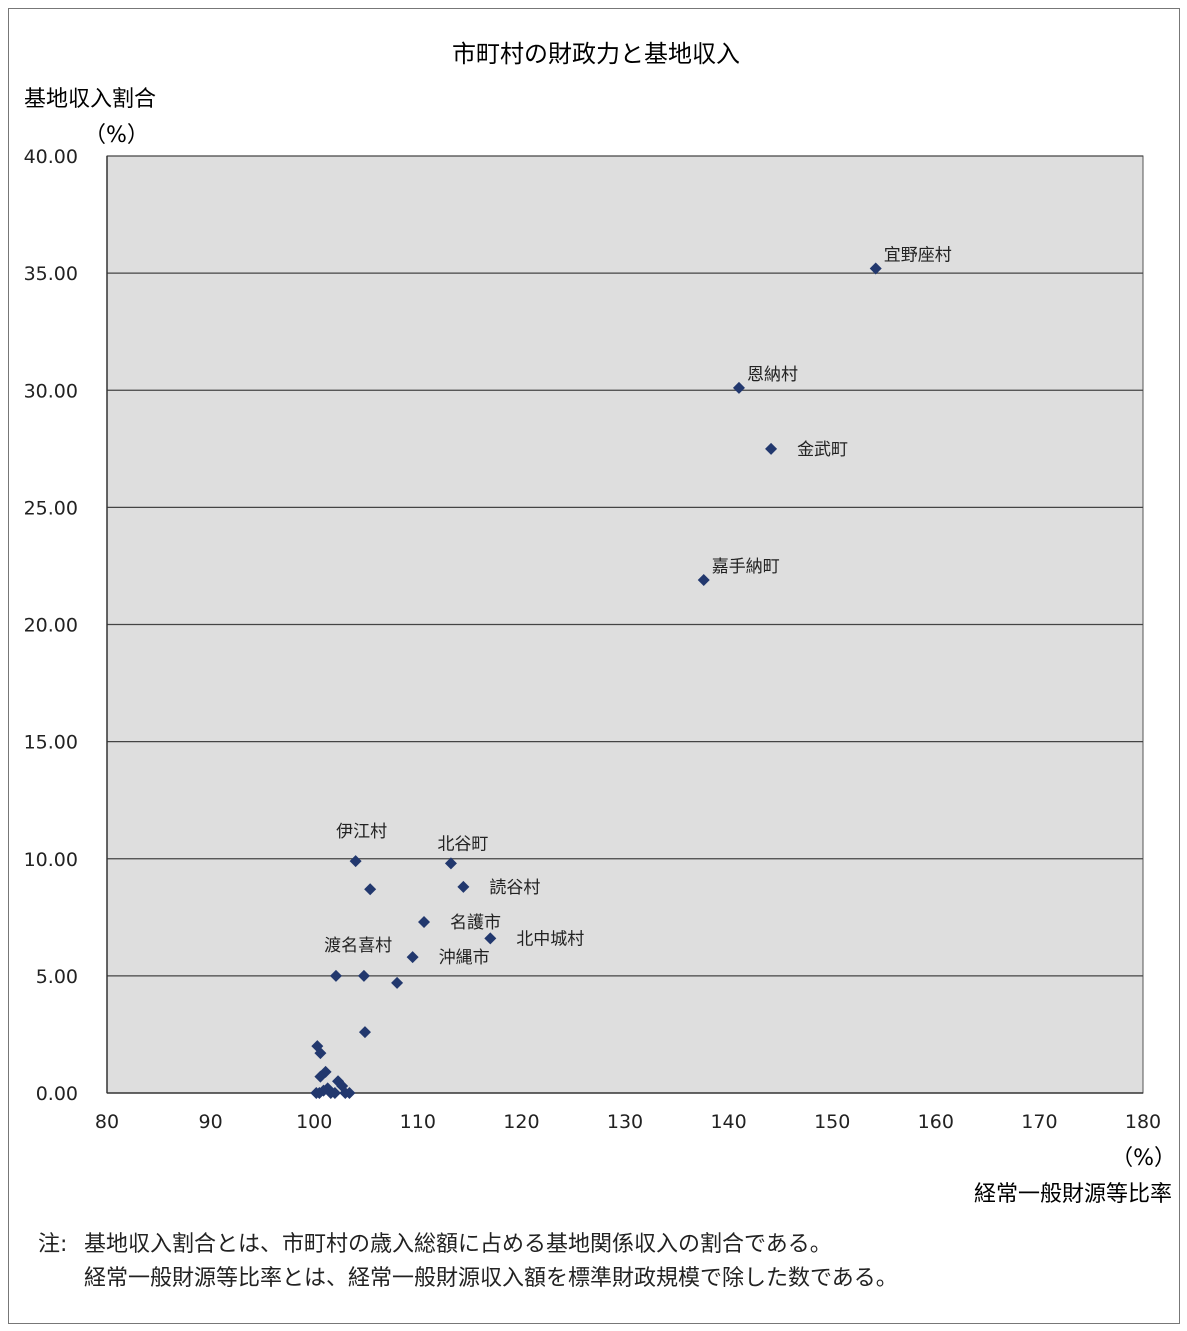 This screenshot has width=1187, height=1331. I want to click on point-label: 北谷町, so click(462, 844).